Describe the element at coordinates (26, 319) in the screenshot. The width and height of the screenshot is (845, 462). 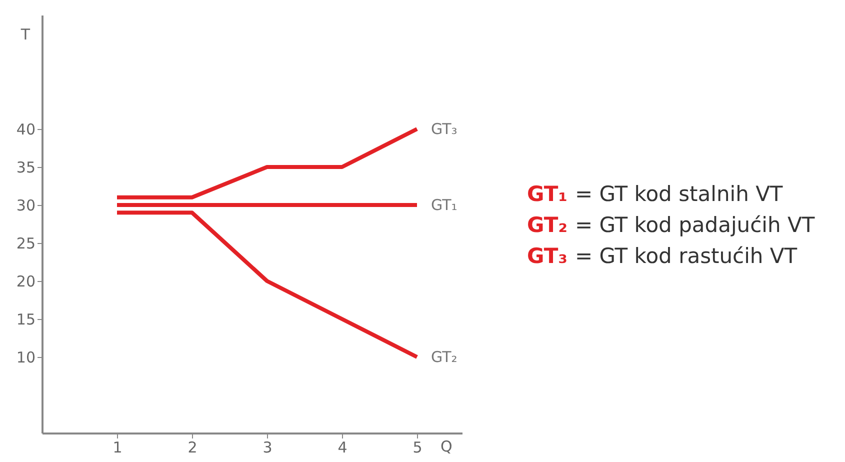
I see `y-tick-label: 15` at that location.